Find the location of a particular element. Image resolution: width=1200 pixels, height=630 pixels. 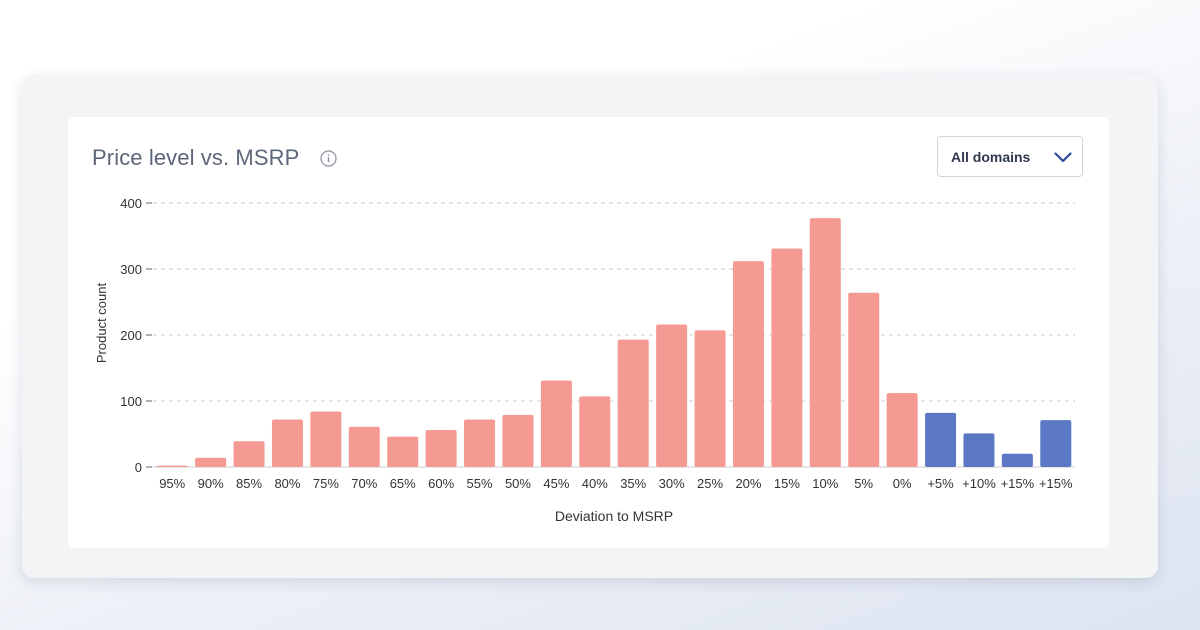

chevron-down-icon is located at coordinates (1063, 157).